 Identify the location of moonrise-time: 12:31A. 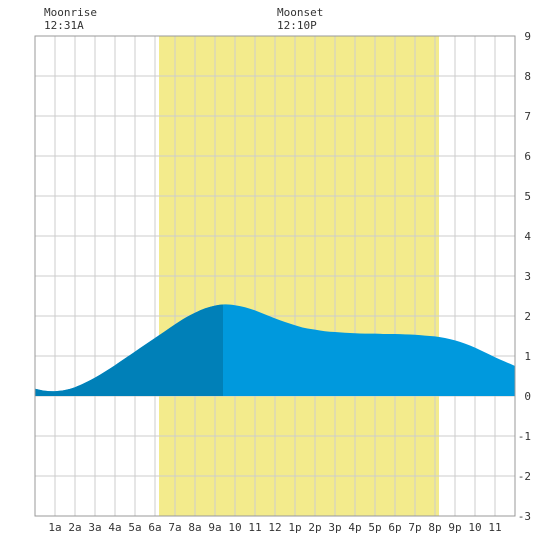
(64, 25).